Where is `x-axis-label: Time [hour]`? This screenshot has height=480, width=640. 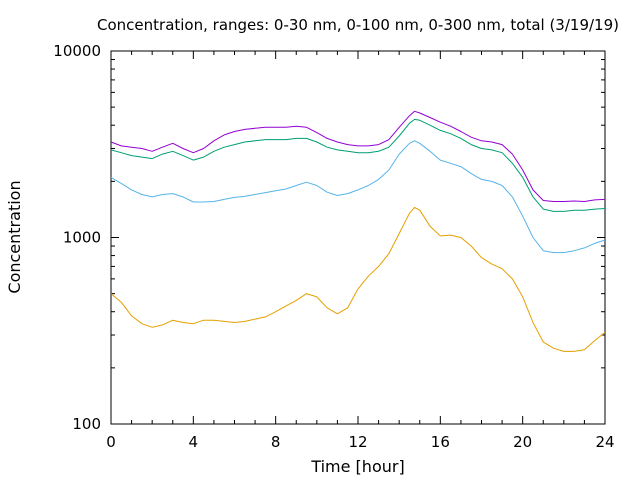
x-axis-label: Time [hour] is located at coordinates (357, 466).